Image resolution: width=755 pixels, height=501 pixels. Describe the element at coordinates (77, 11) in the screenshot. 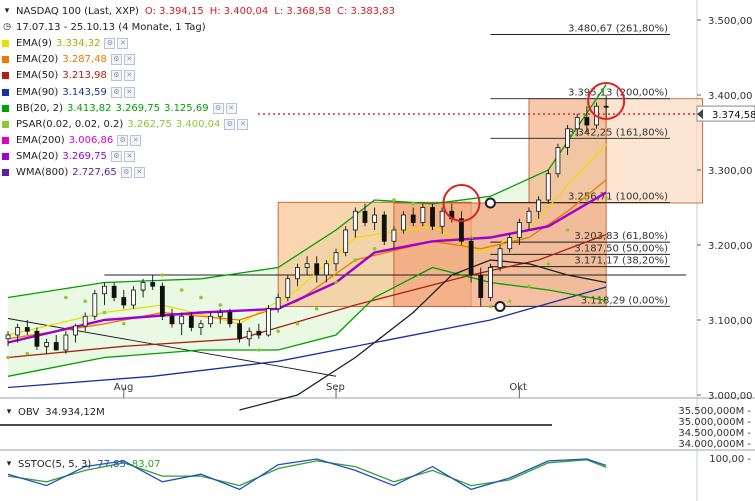

I see `chart-title: NASDAQ 100 (Last, XXP)` at that location.